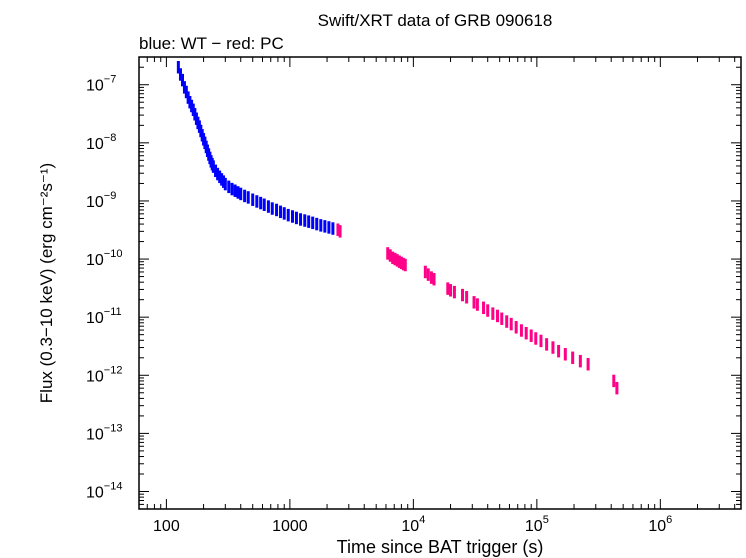 The width and height of the screenshot is (746, 558). What do you see at coordinates (101, 200) in the screenshot?
I see `y-tick-label: 10⁻⁹` at bounding box center [101, 200].